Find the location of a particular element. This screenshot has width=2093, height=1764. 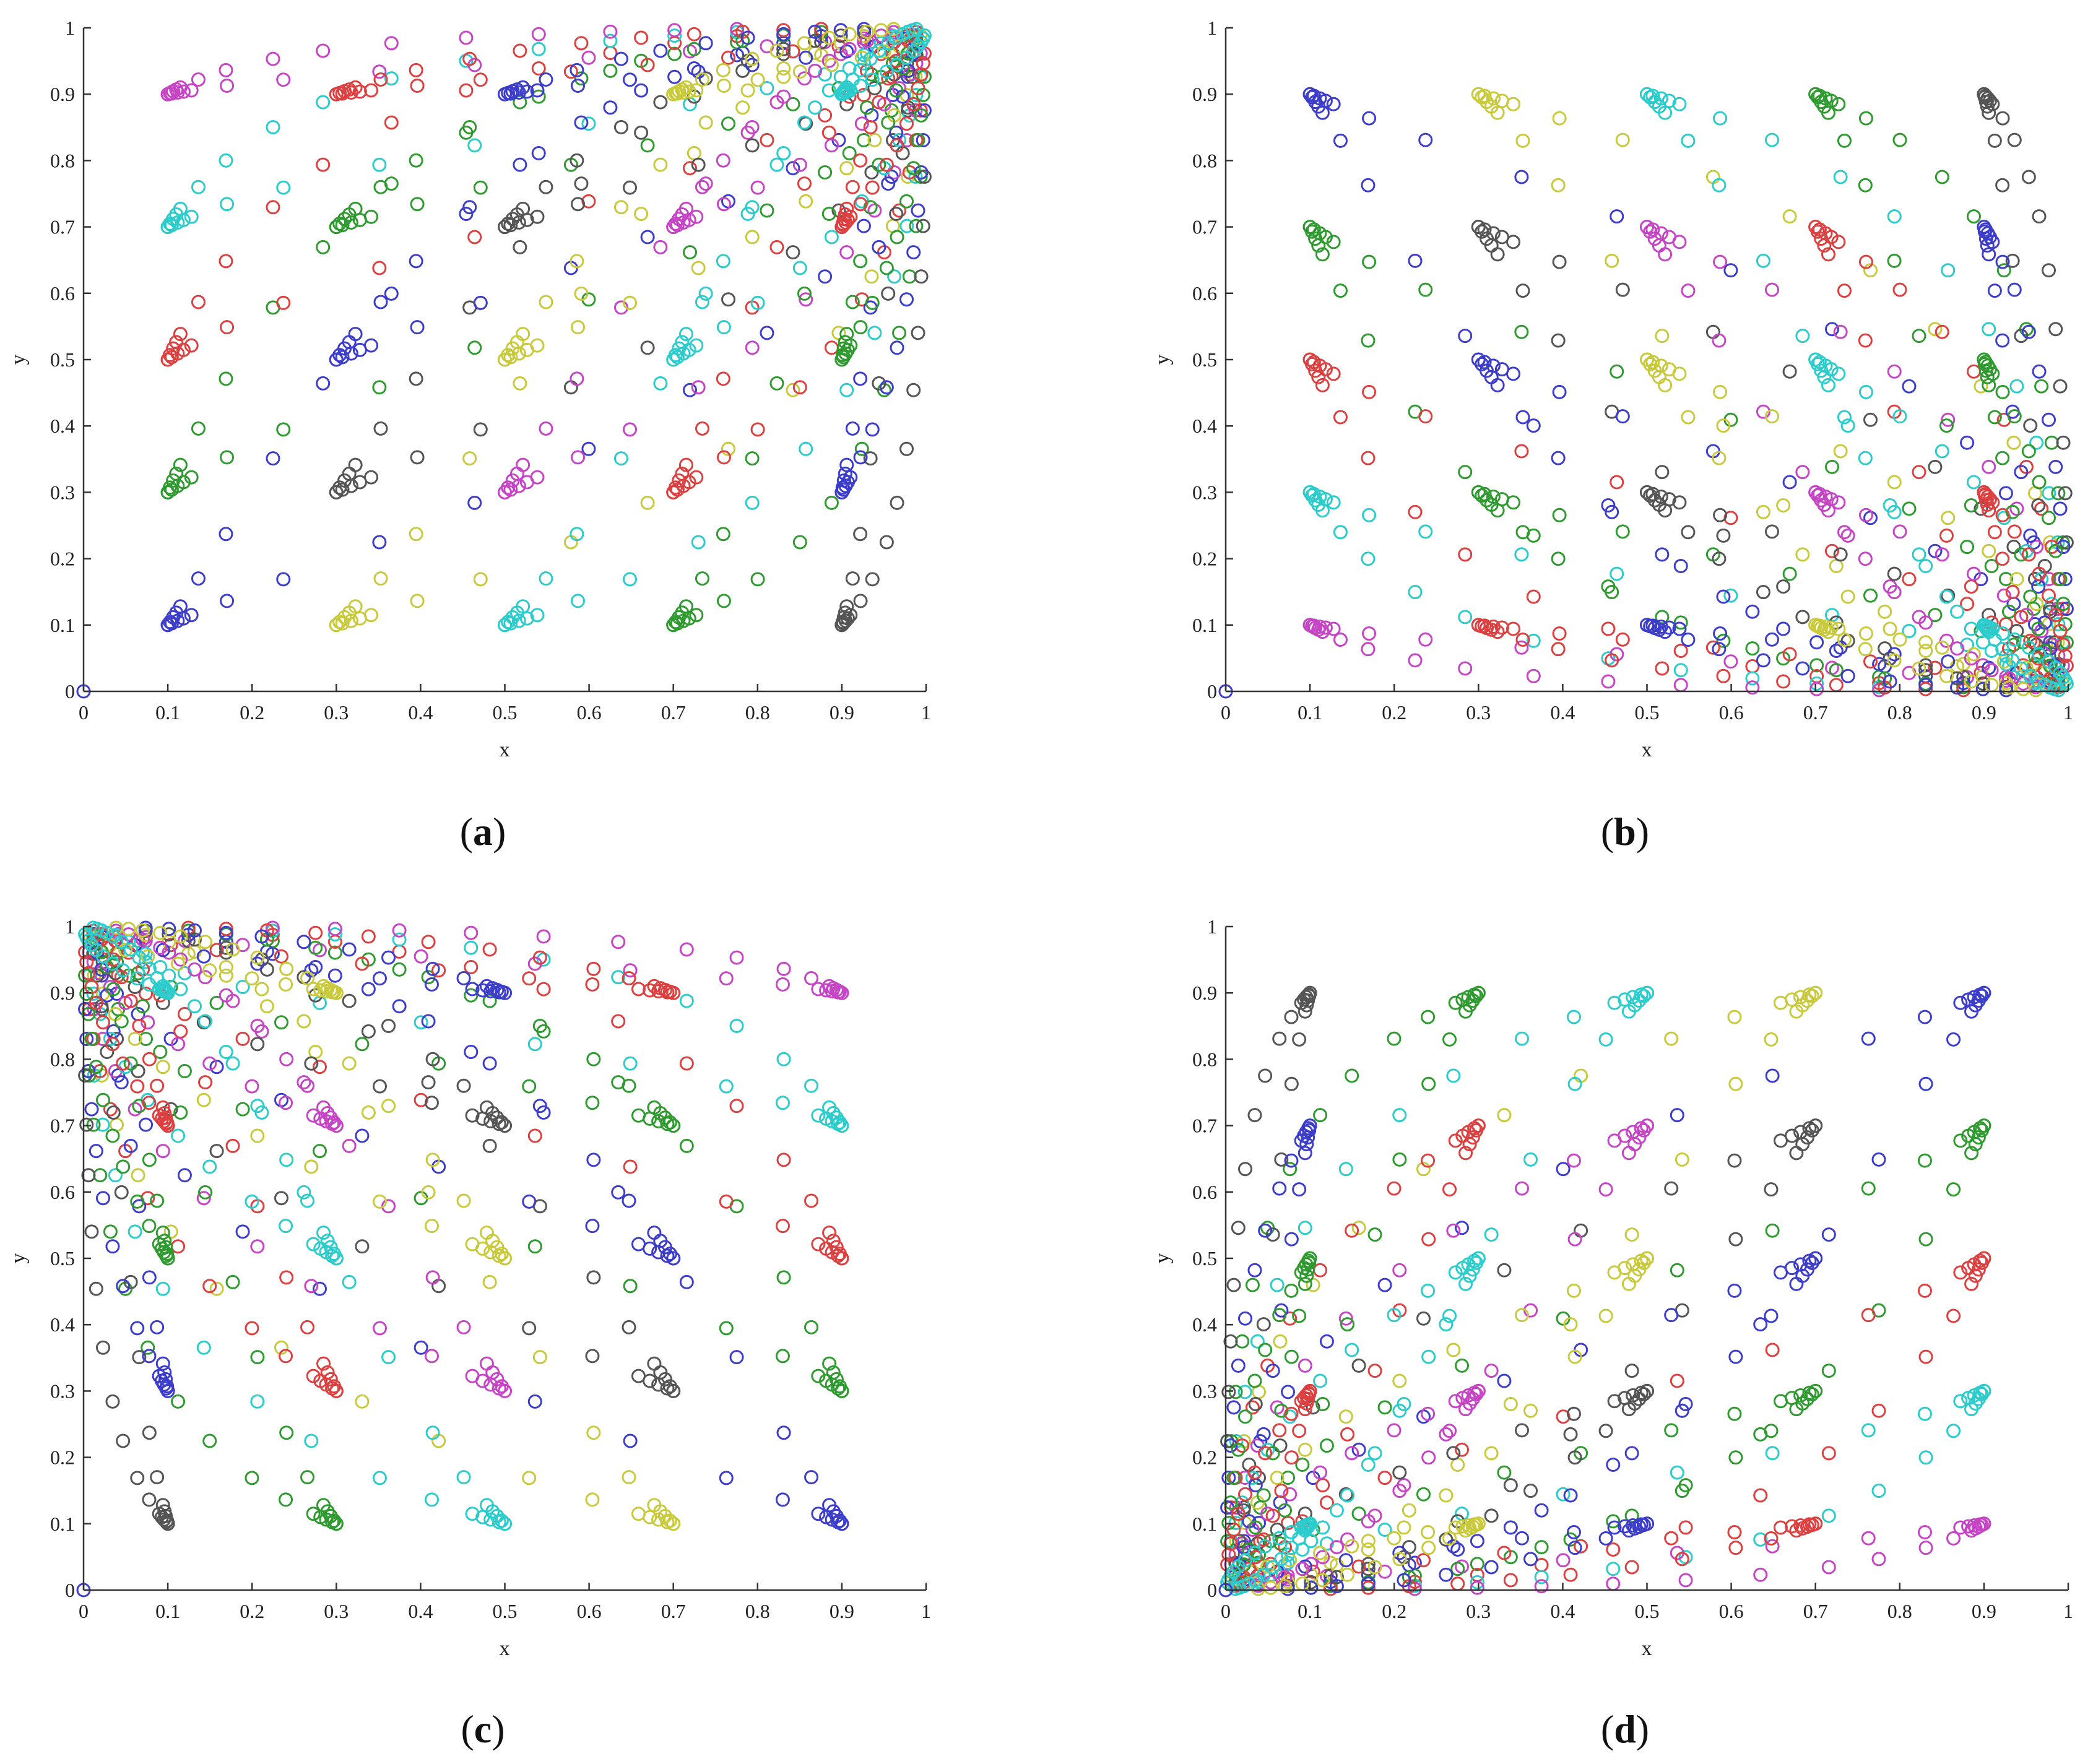

panel-b-x-tick-label: 0.9 is located at coordinates (1984, 712).